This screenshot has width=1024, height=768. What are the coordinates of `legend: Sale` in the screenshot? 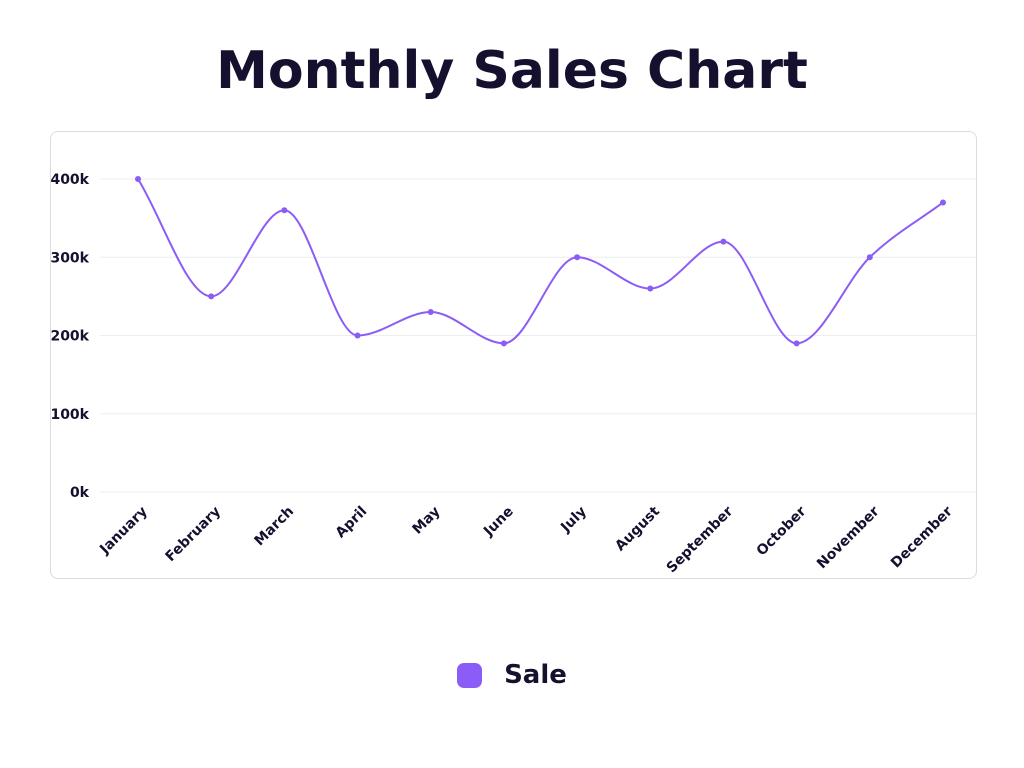 It's located at (512, 675).